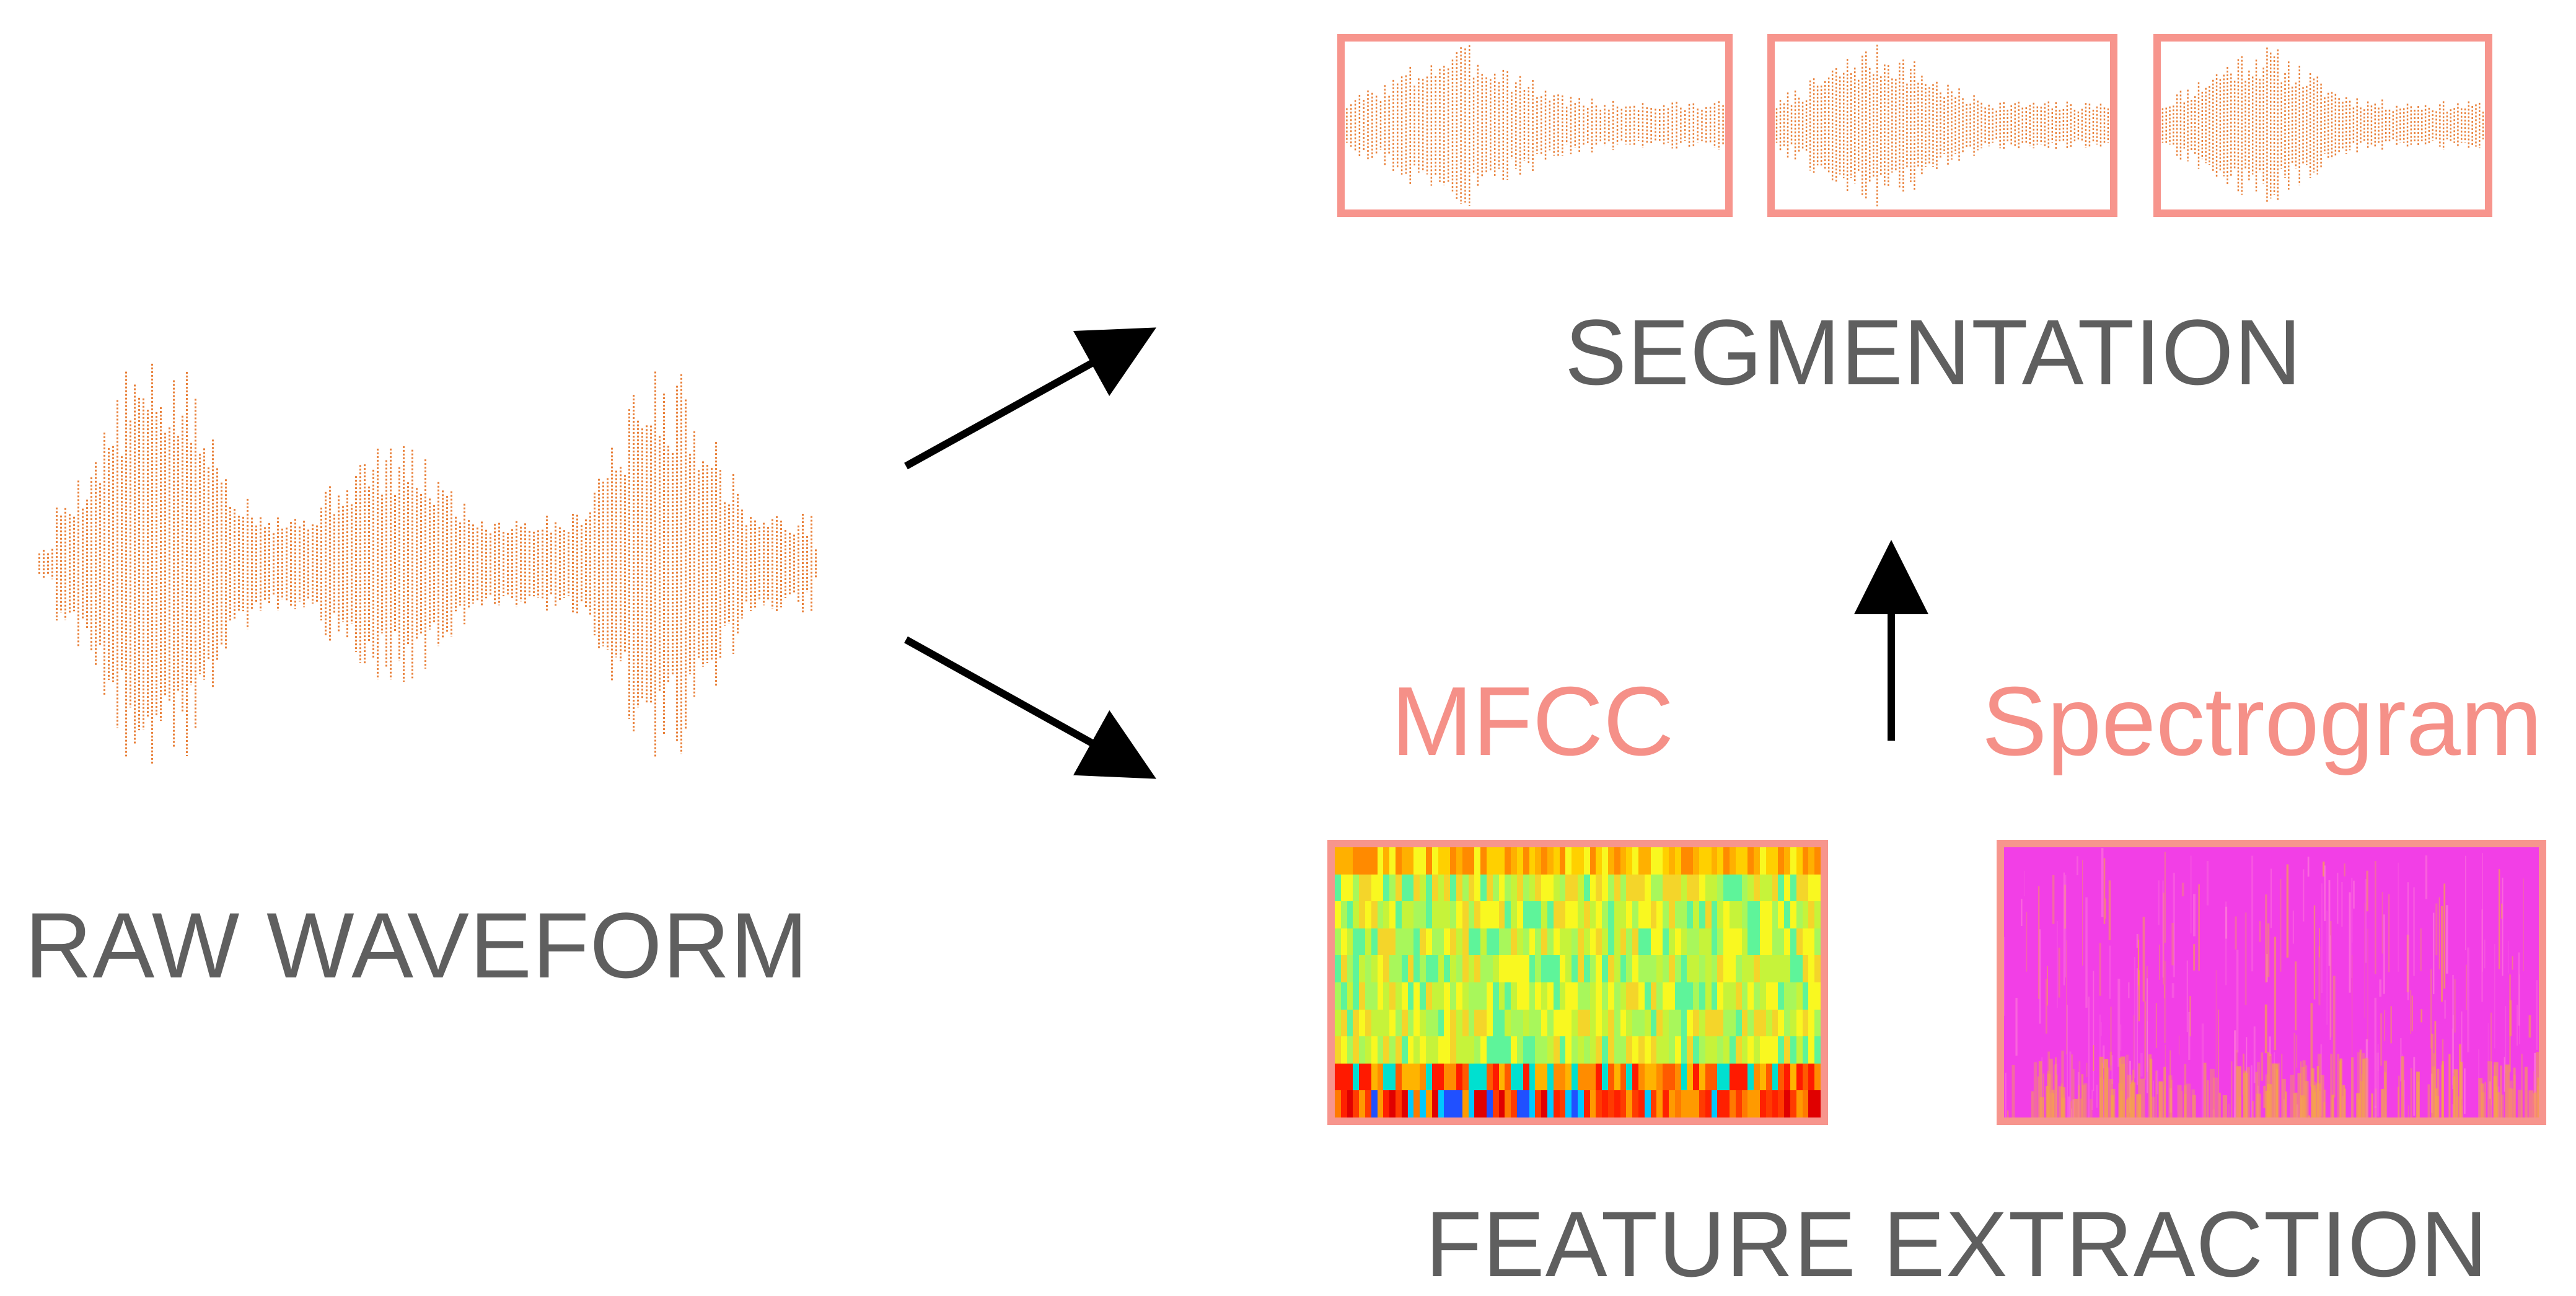 This screenshot has height=1296, width=2576. I want to click on mfcc-heatmap, so click(1578, 982).